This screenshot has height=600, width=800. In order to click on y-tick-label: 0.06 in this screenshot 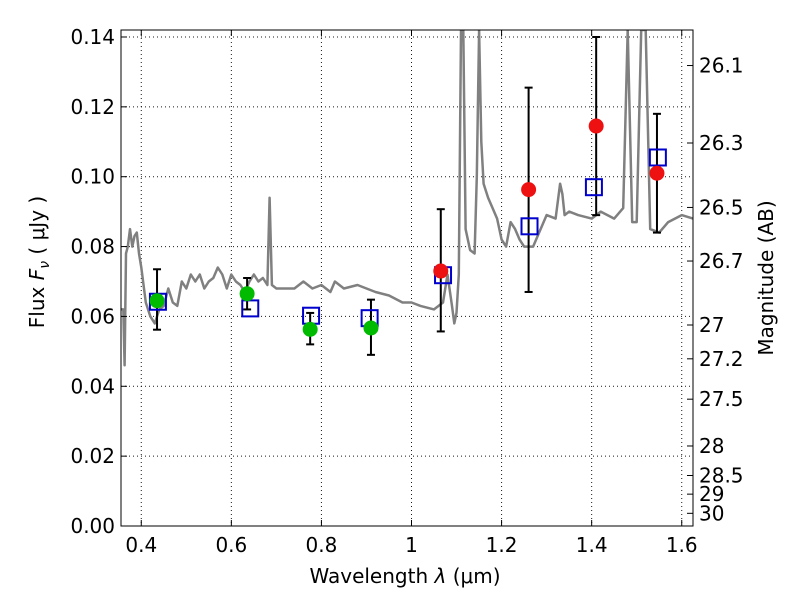, I will do `click(92, 316)`.